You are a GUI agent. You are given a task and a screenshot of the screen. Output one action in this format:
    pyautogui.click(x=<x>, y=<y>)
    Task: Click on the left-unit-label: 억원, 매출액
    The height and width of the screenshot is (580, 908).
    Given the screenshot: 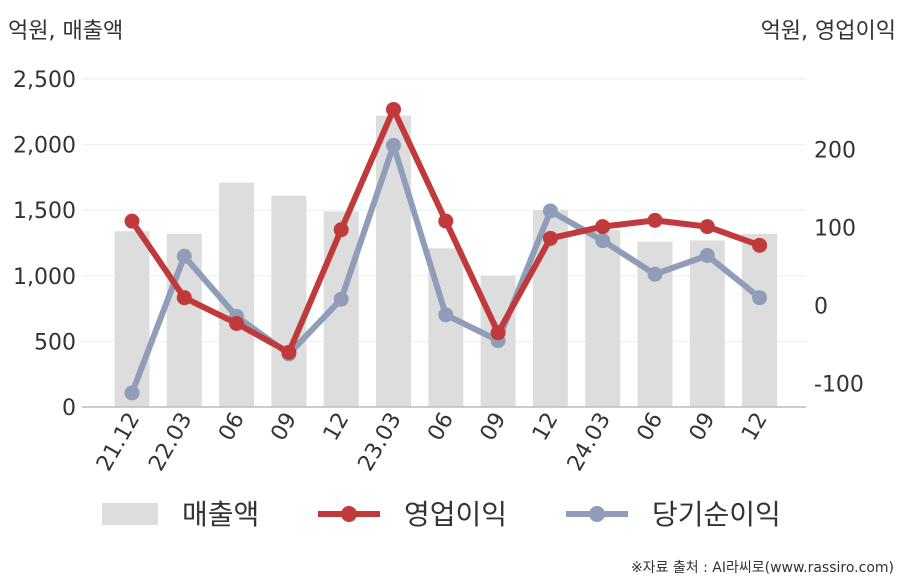 What is the action you would take?
    pyautogui.click(x=65, y=31)
    